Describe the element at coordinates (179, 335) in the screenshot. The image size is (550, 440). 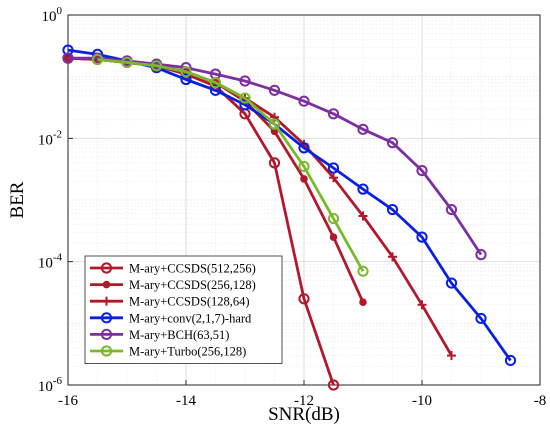
I see `legend-label: M-ary+BCH(63,51)` at that location.